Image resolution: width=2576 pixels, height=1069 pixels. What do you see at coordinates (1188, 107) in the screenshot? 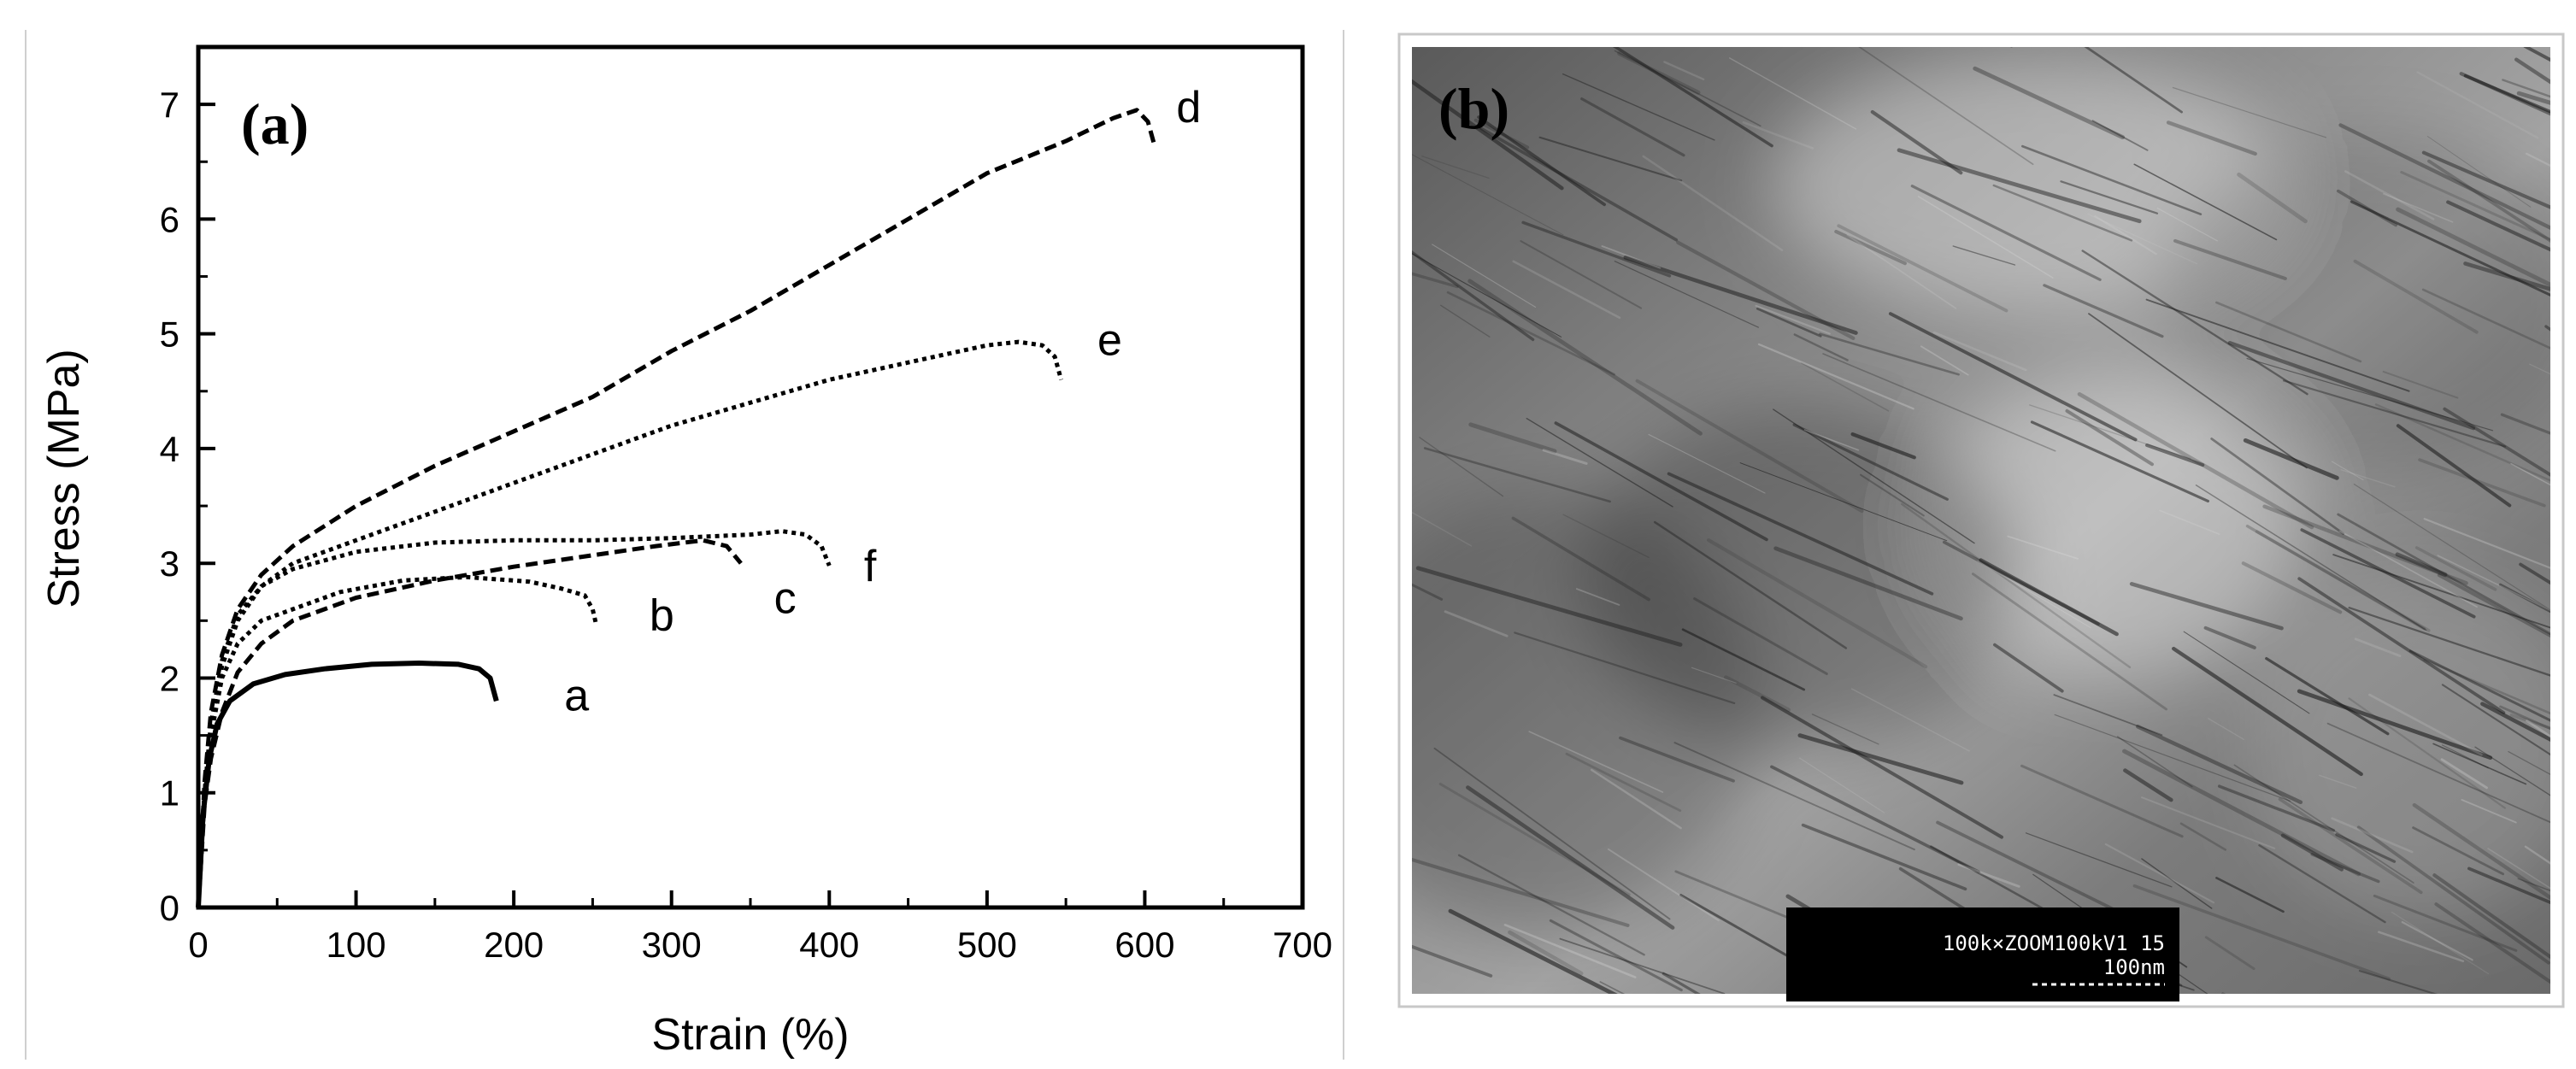
I see `series-d-label: d` at bounding box center [1188, 107].